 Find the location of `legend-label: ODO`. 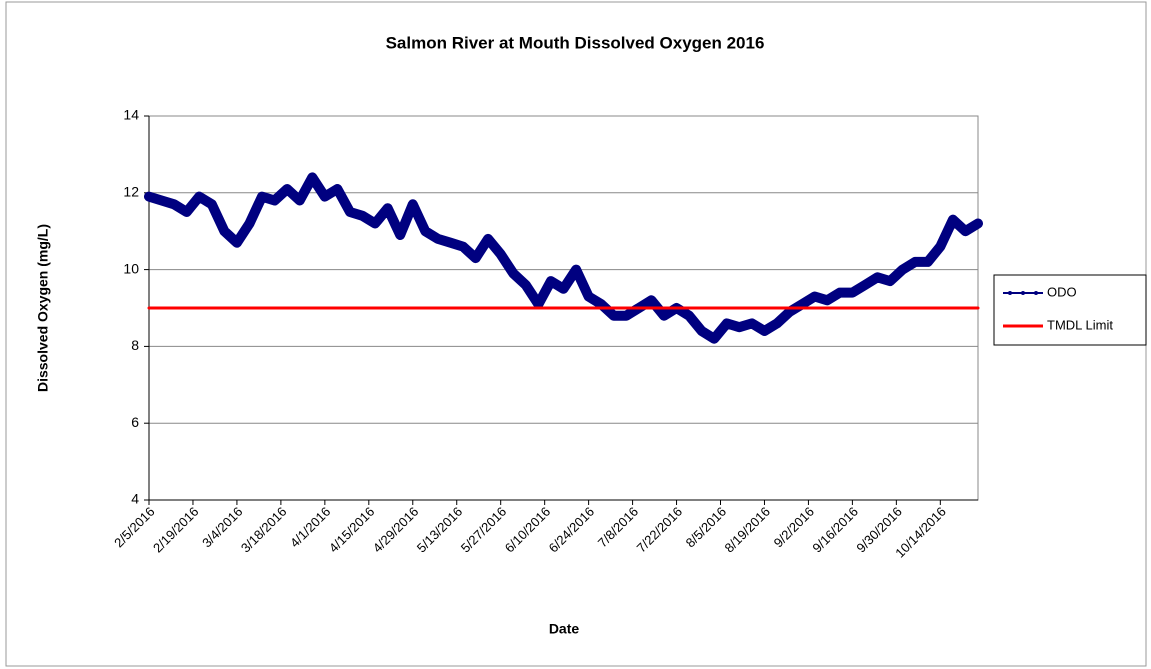

legend-label: ODO is located at coordinates (1062, 291).